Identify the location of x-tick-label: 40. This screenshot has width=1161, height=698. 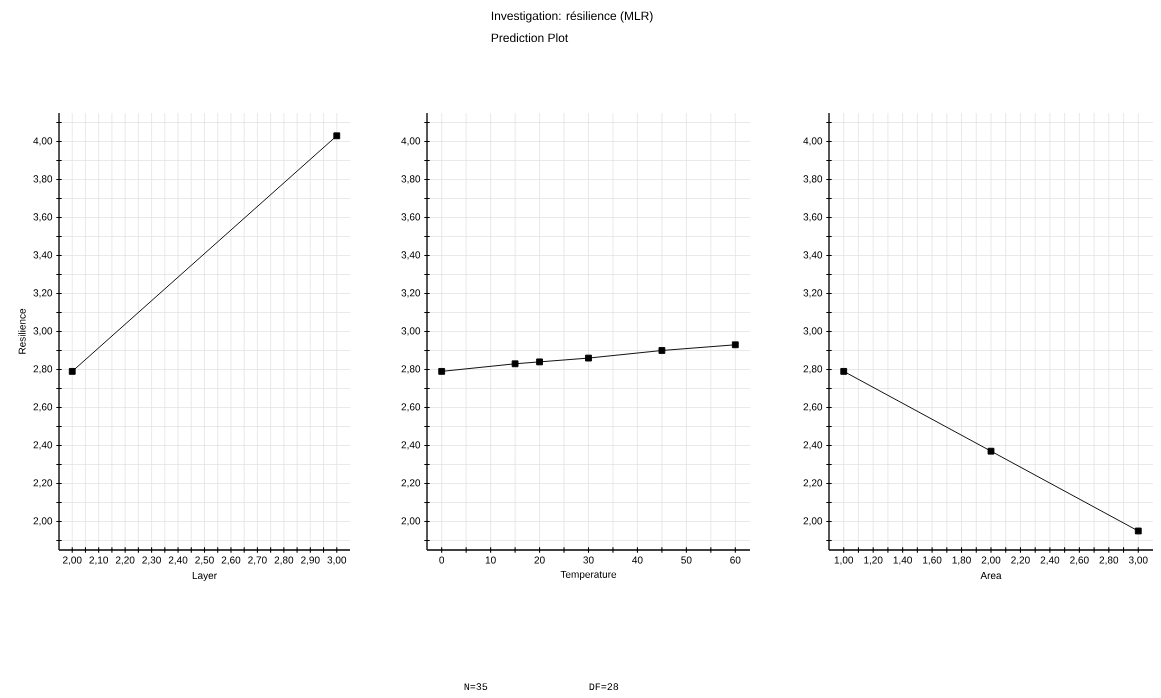
(637, 560).